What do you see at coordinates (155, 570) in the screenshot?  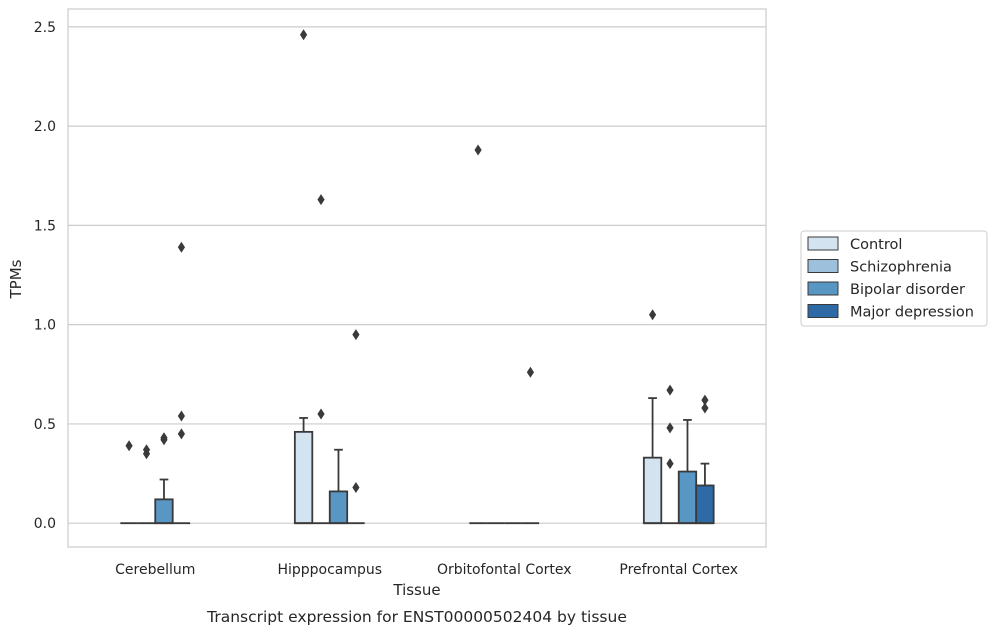 I see `x-tick-label: Cerebellum` at bounding box center [155, 570].